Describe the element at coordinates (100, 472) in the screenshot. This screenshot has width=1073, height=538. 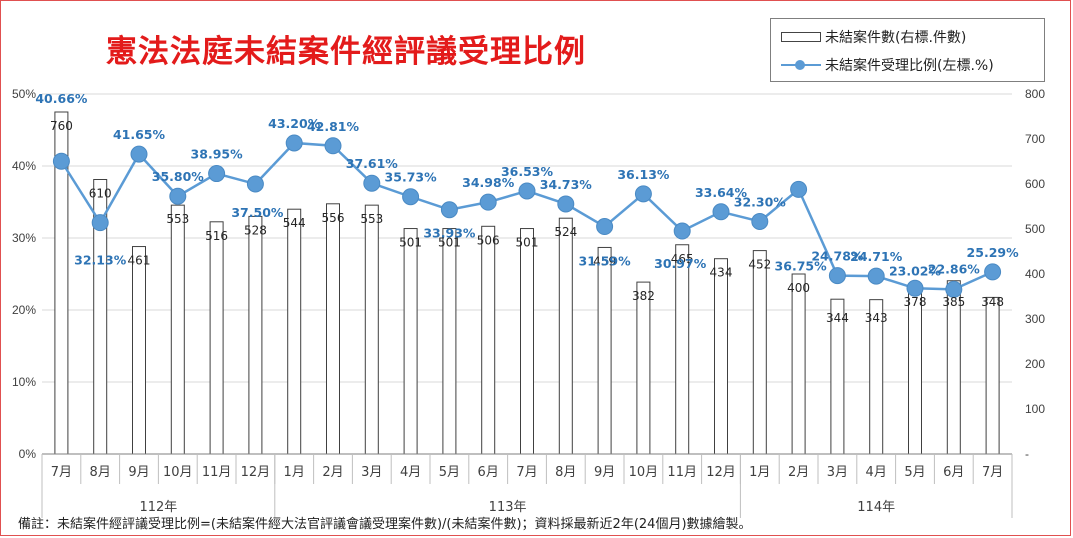
I see `x-tick-label: 8月` at that location.